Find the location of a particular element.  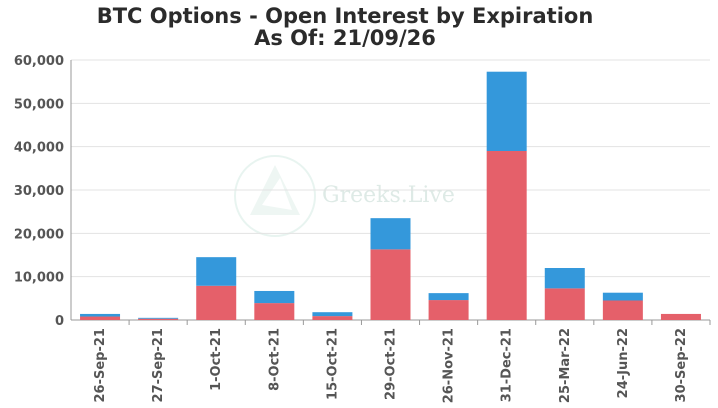

x-tick-label: 27-Sep-21 is located at coordinates (158, 365).